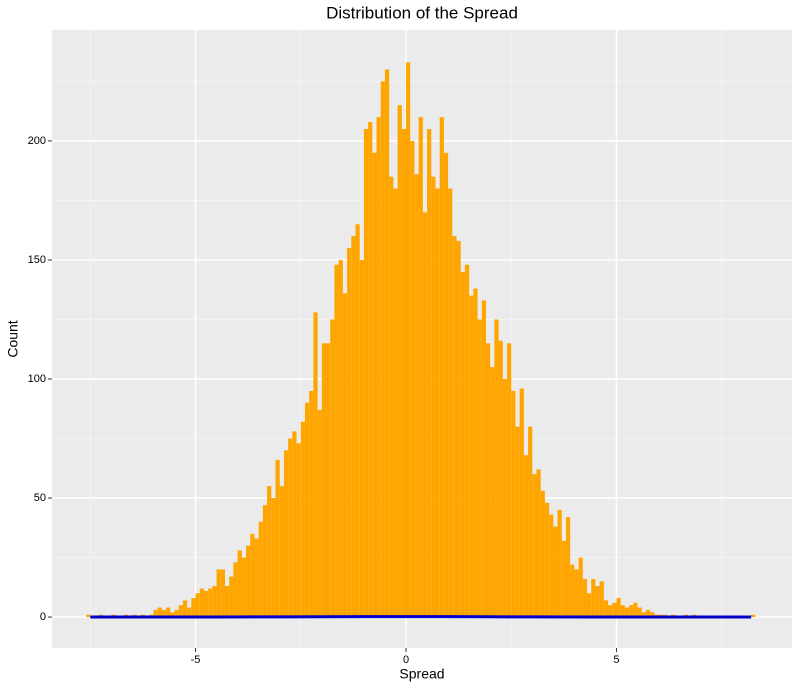 Image resolution: width=800 pixels, height=695 pixels. I want to click on x-tick-label: -5, so click(196, 660).